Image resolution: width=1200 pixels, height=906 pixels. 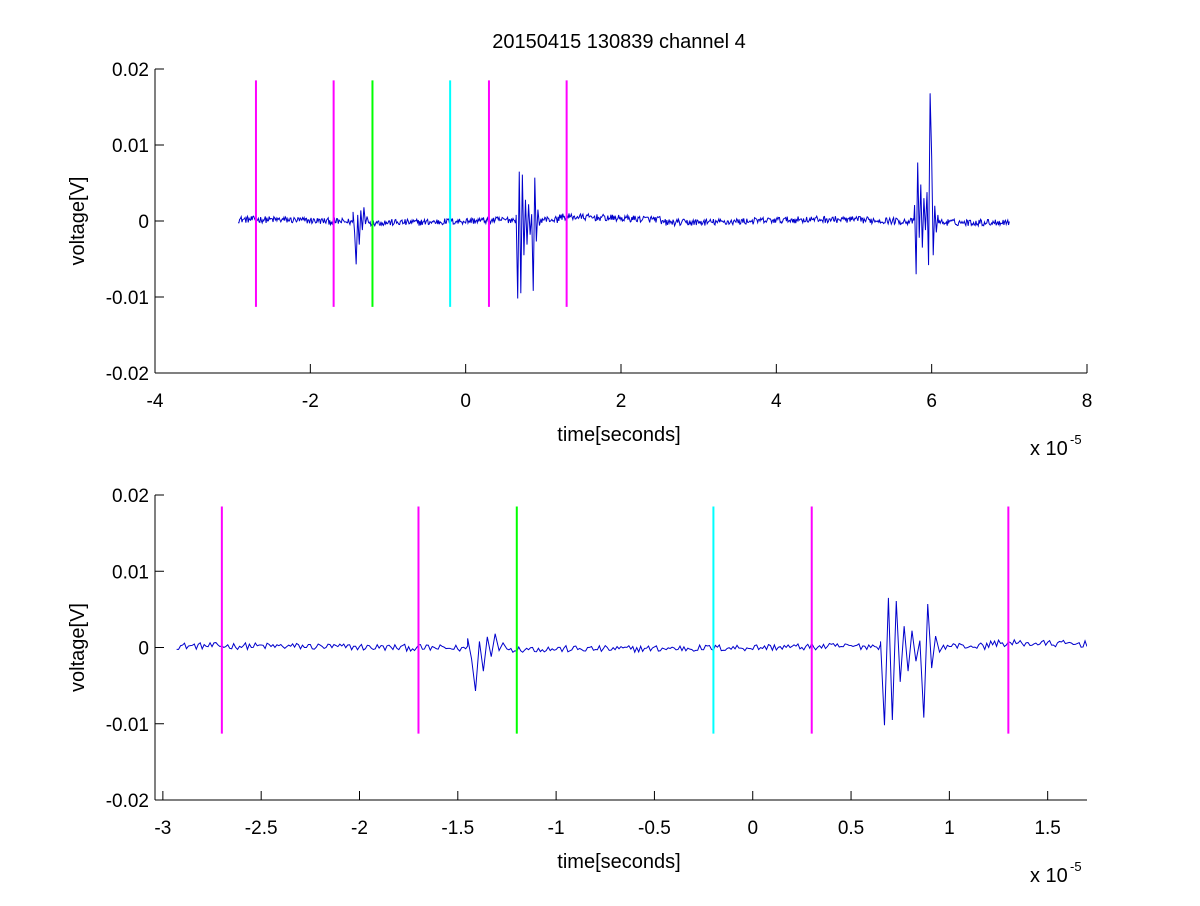 What do you see at coordinates (127, 298) in the screenshot?
I see `top-y-tick-label: -0.01` at bounding box center [127, 298].